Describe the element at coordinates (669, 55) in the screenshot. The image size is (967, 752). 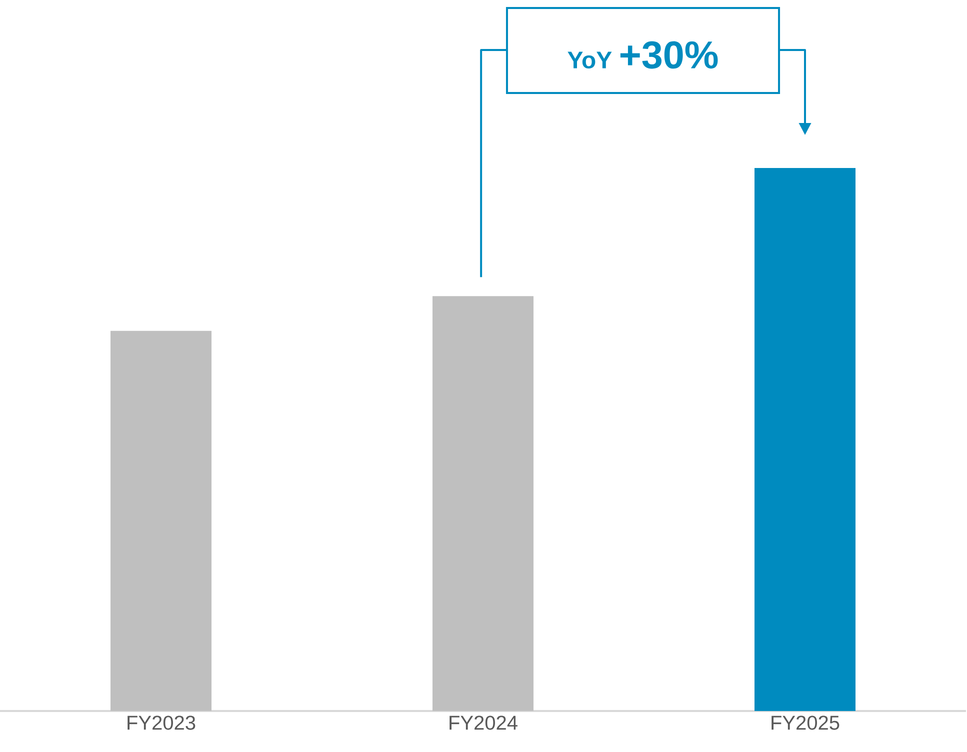
I see `text: +30%` at that location.